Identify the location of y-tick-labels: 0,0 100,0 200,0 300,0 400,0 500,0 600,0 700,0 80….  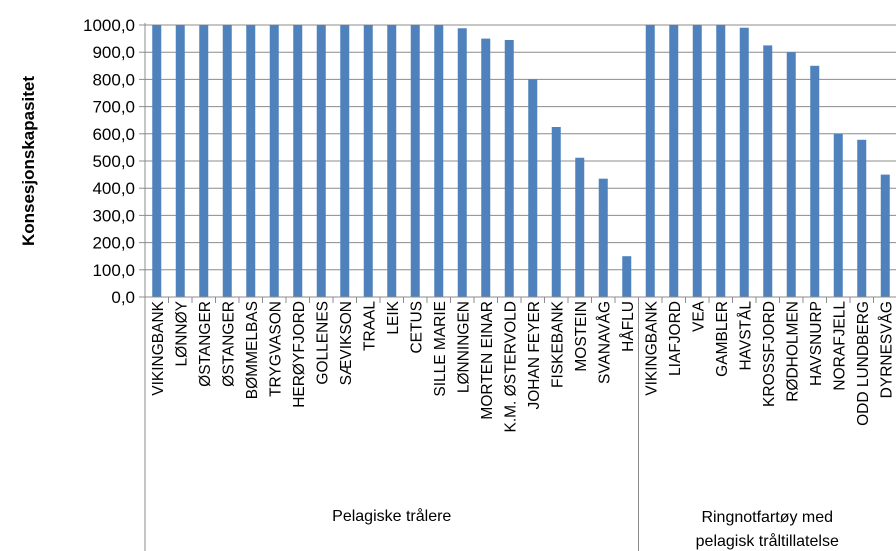
(109, 161).